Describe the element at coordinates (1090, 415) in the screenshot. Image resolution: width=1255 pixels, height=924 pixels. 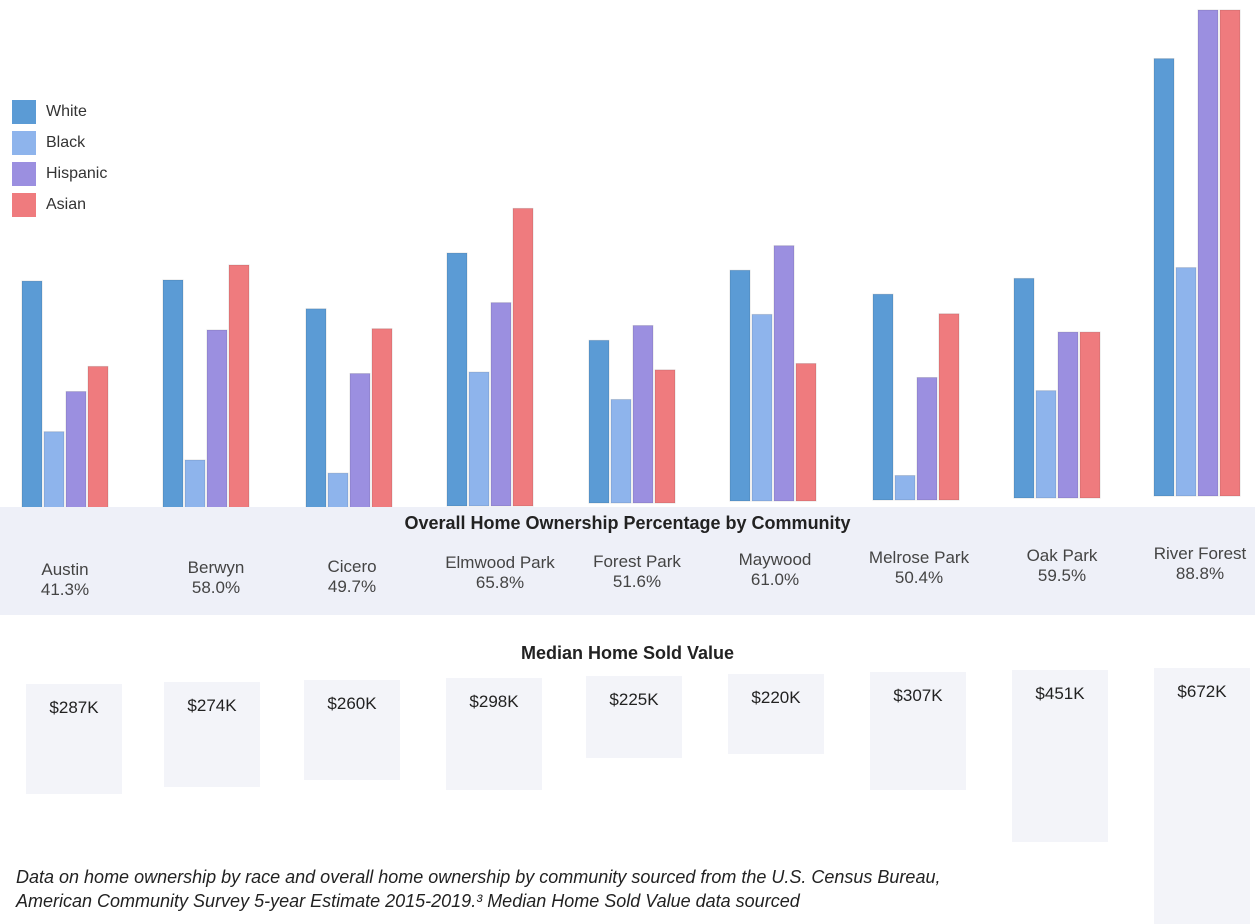
I see `bar-oak-park-asian` at that location.